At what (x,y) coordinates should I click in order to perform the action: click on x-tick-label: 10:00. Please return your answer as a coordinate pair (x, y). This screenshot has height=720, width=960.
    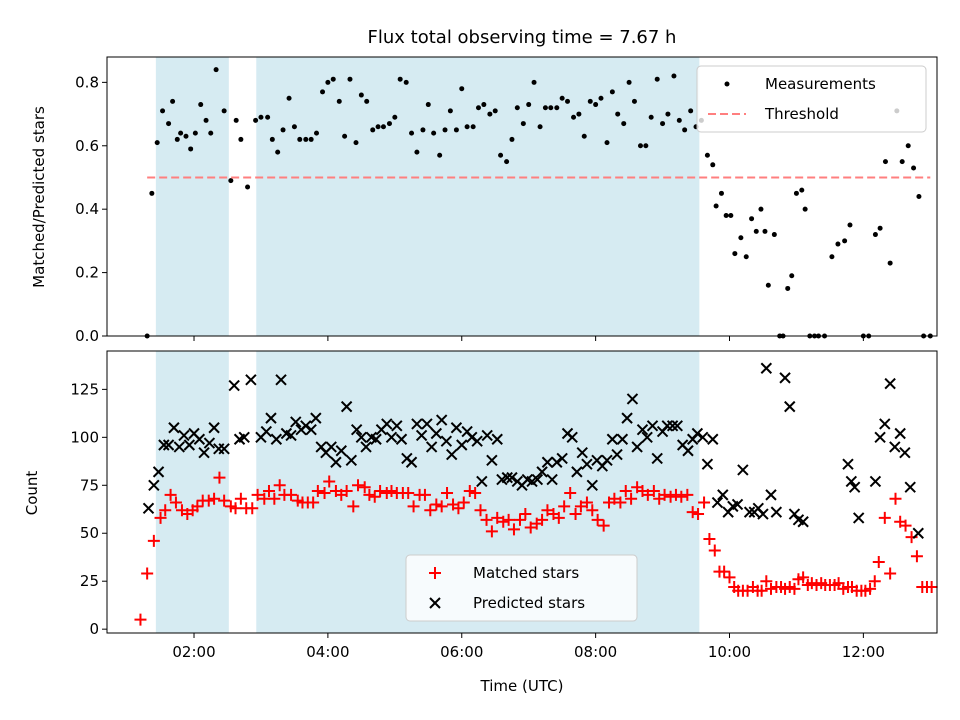
    Looking at the image, I should click on (729, 652).